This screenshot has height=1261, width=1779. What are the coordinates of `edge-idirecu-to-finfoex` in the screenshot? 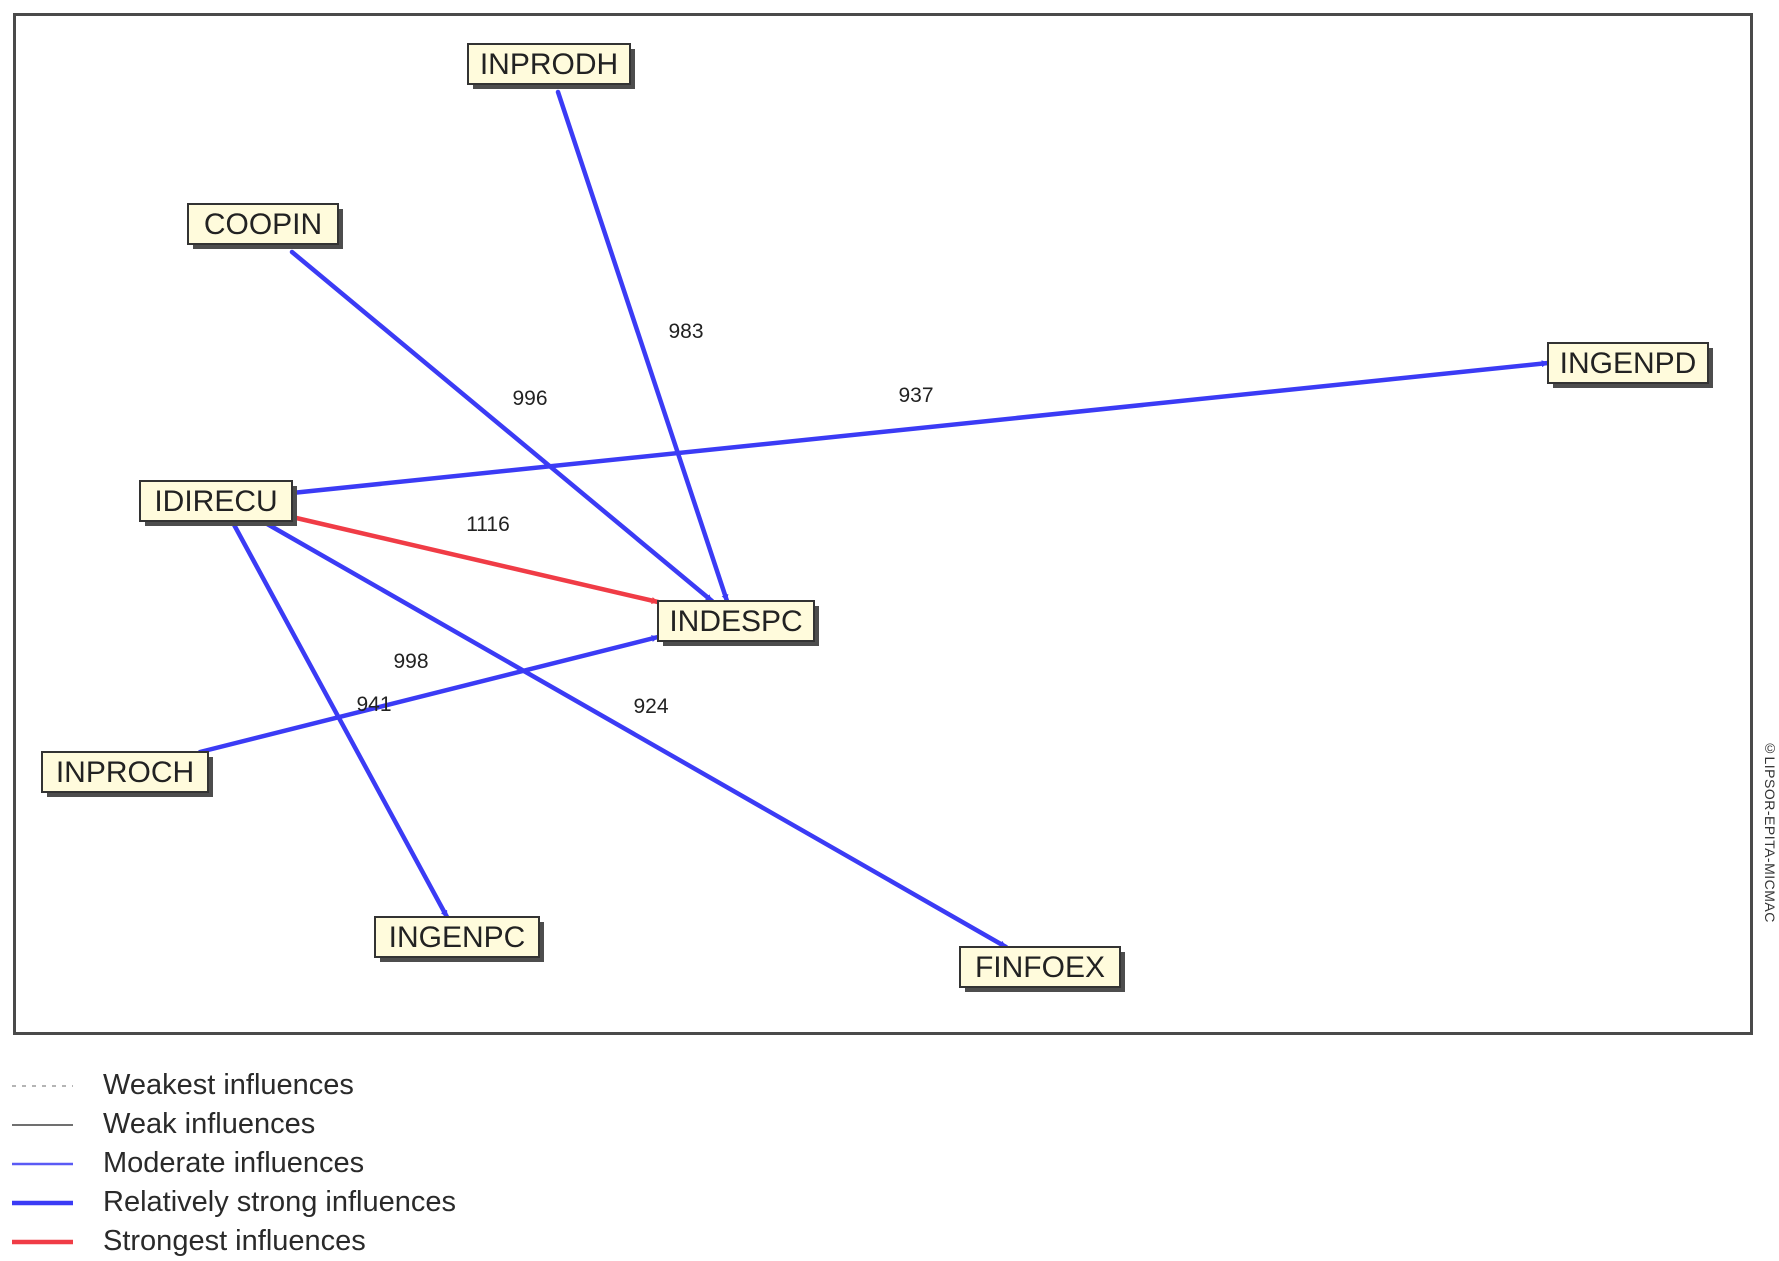 It's located at (634, 734).